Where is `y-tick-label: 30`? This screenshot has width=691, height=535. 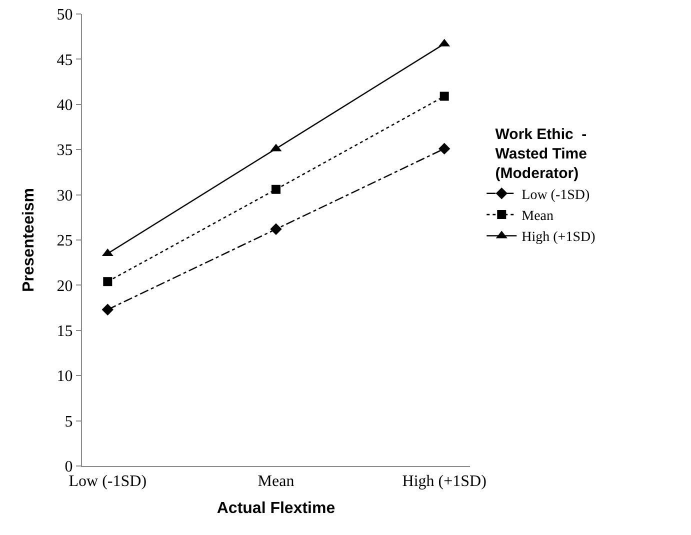 y-tick-label: 30 is located at coordinates (64, 195).